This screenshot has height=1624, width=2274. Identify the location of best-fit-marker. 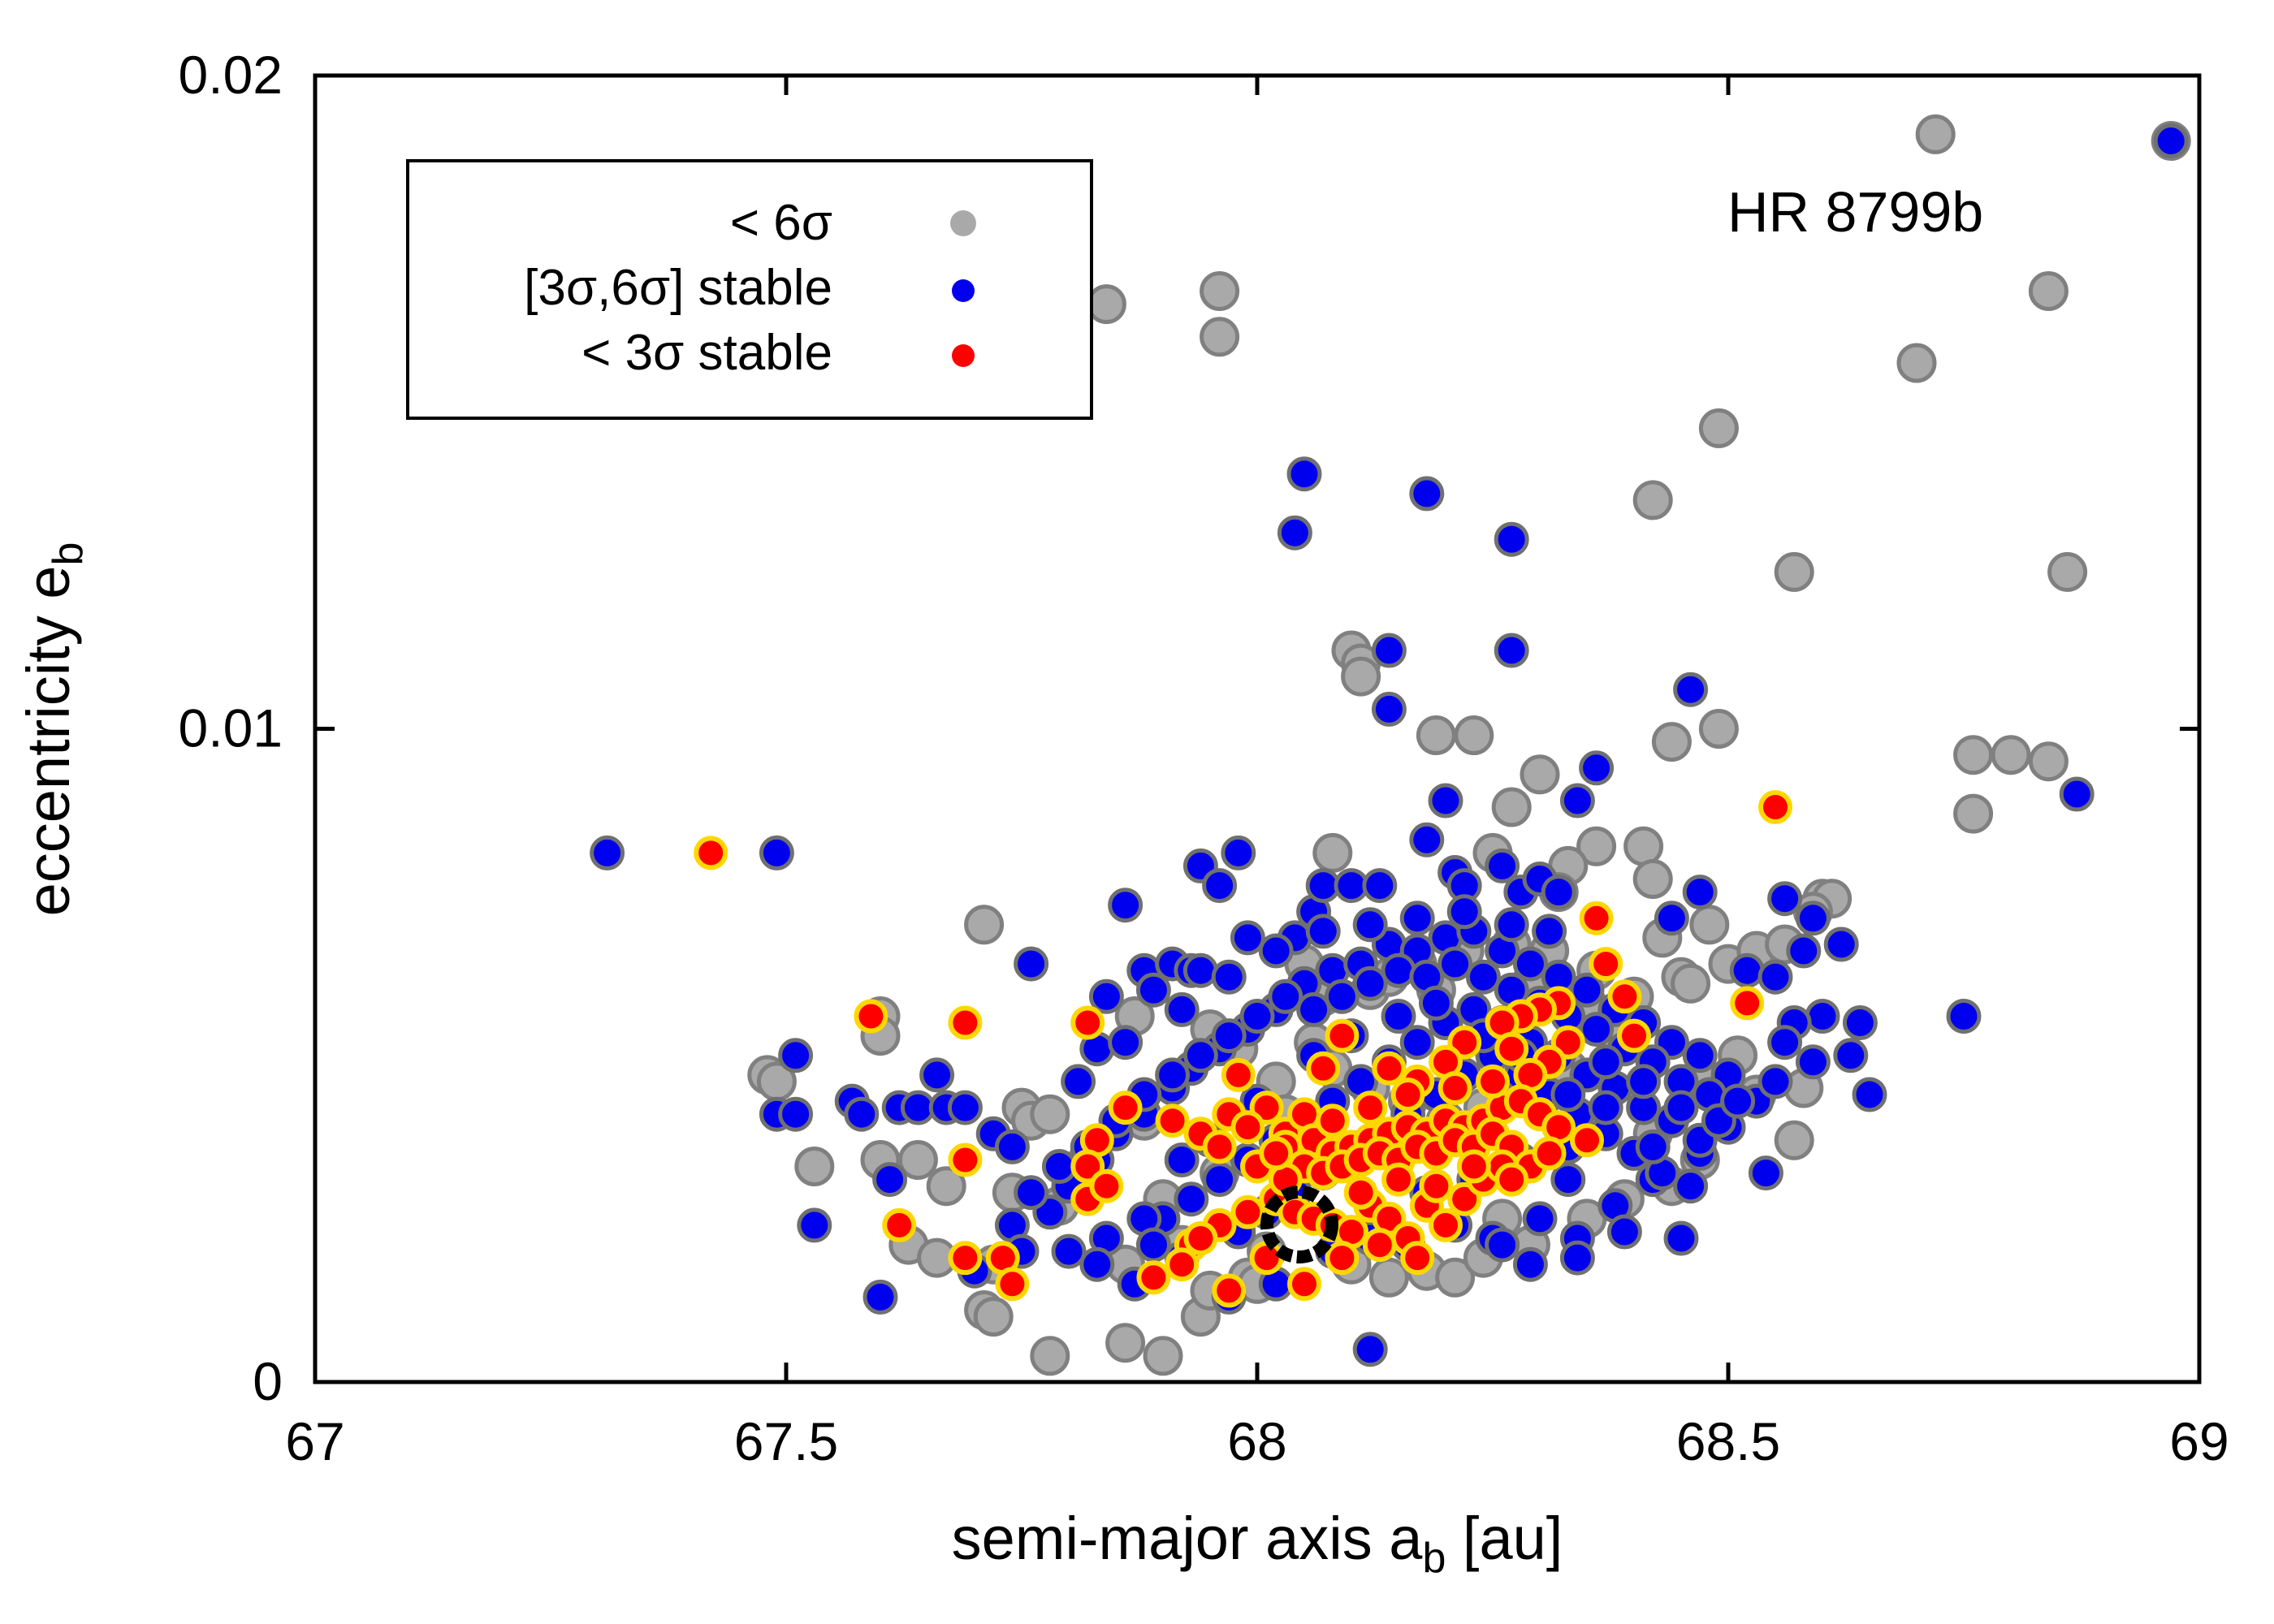
(1299, 1225).